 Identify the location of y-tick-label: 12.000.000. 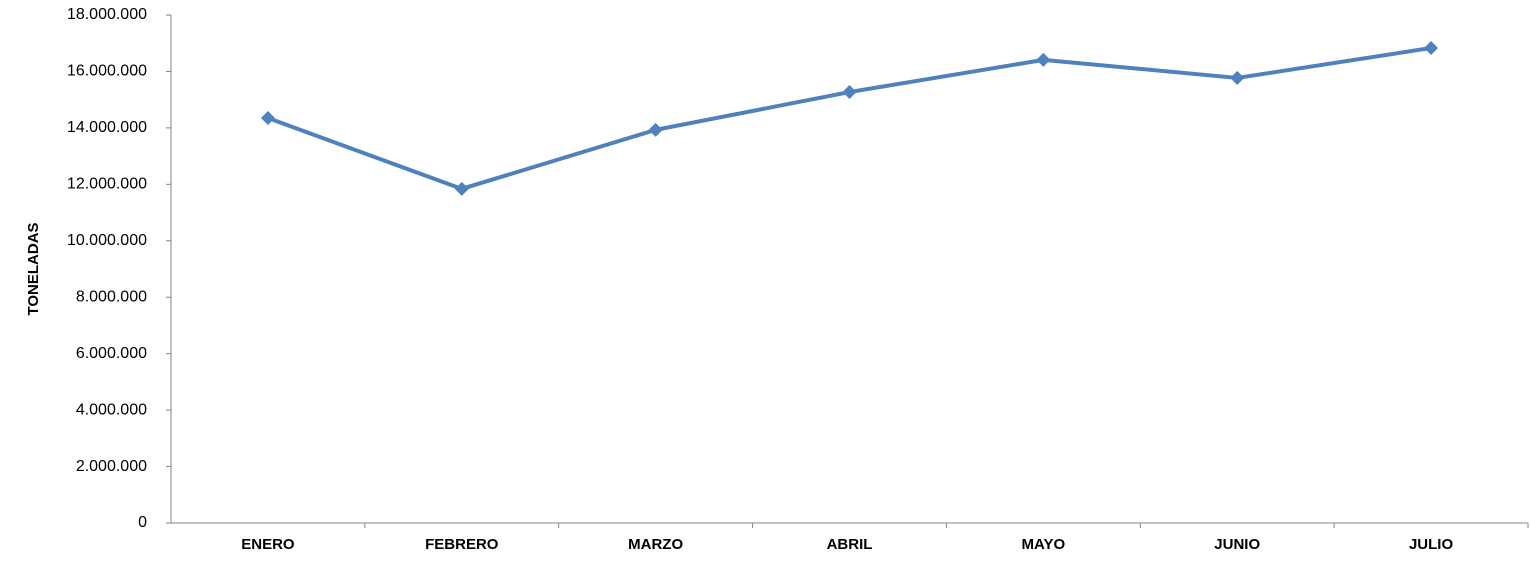
(107, 184).